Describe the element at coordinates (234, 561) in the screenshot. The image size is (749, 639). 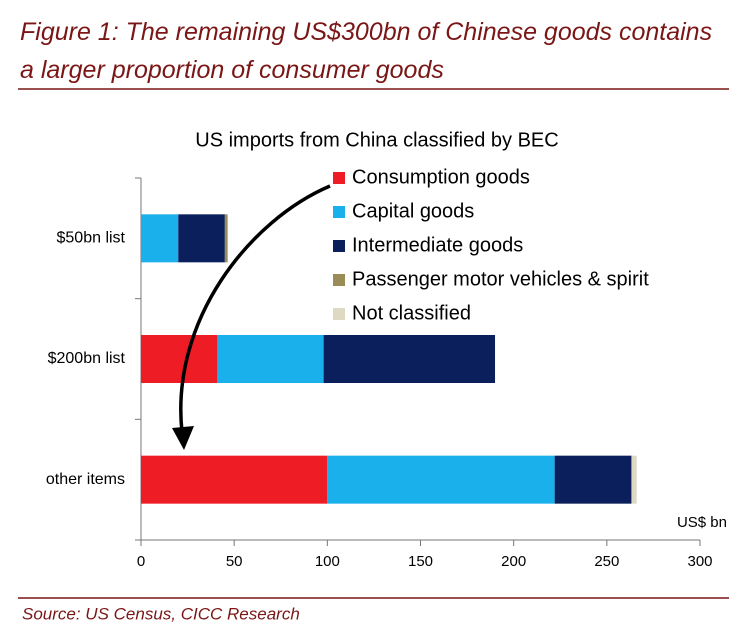
I see `x-tick-label: 50` at that location.